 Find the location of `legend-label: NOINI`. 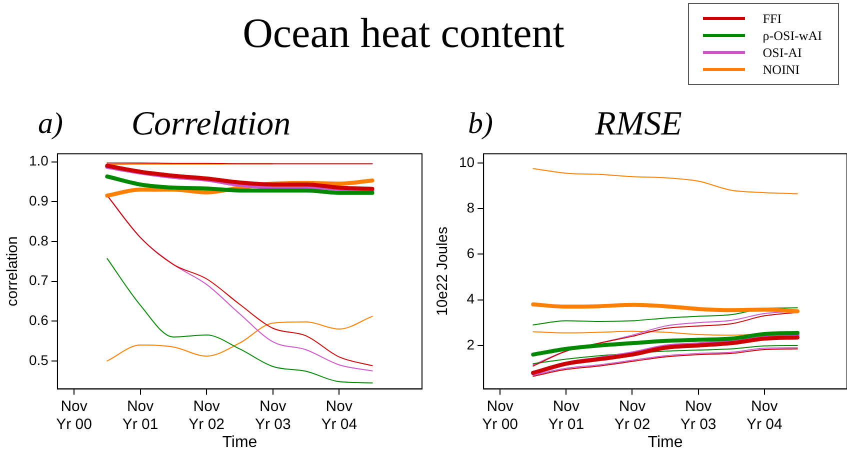

legend-label: NOINI is located at coordinates (781, 70).